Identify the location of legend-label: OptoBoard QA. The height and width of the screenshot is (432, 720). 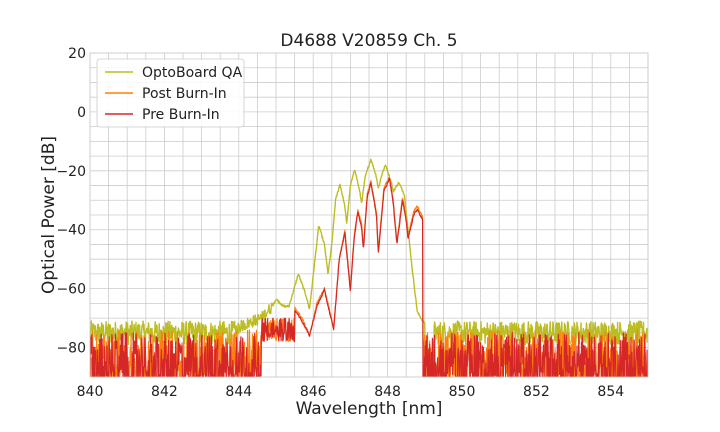
(192, 73).